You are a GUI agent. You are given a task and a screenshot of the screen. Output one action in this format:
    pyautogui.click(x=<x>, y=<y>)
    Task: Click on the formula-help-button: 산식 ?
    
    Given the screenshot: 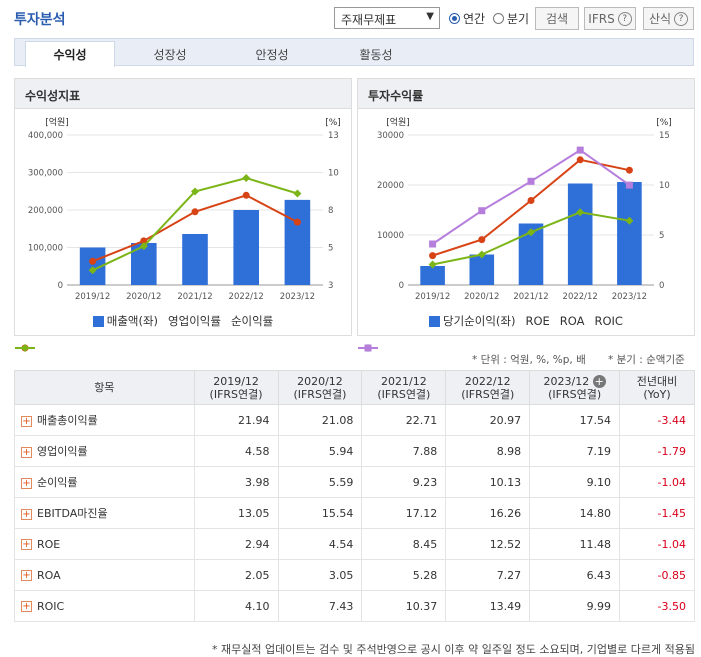 What is the action you would take?
    pyautogui.click(x=668, y=18)
    